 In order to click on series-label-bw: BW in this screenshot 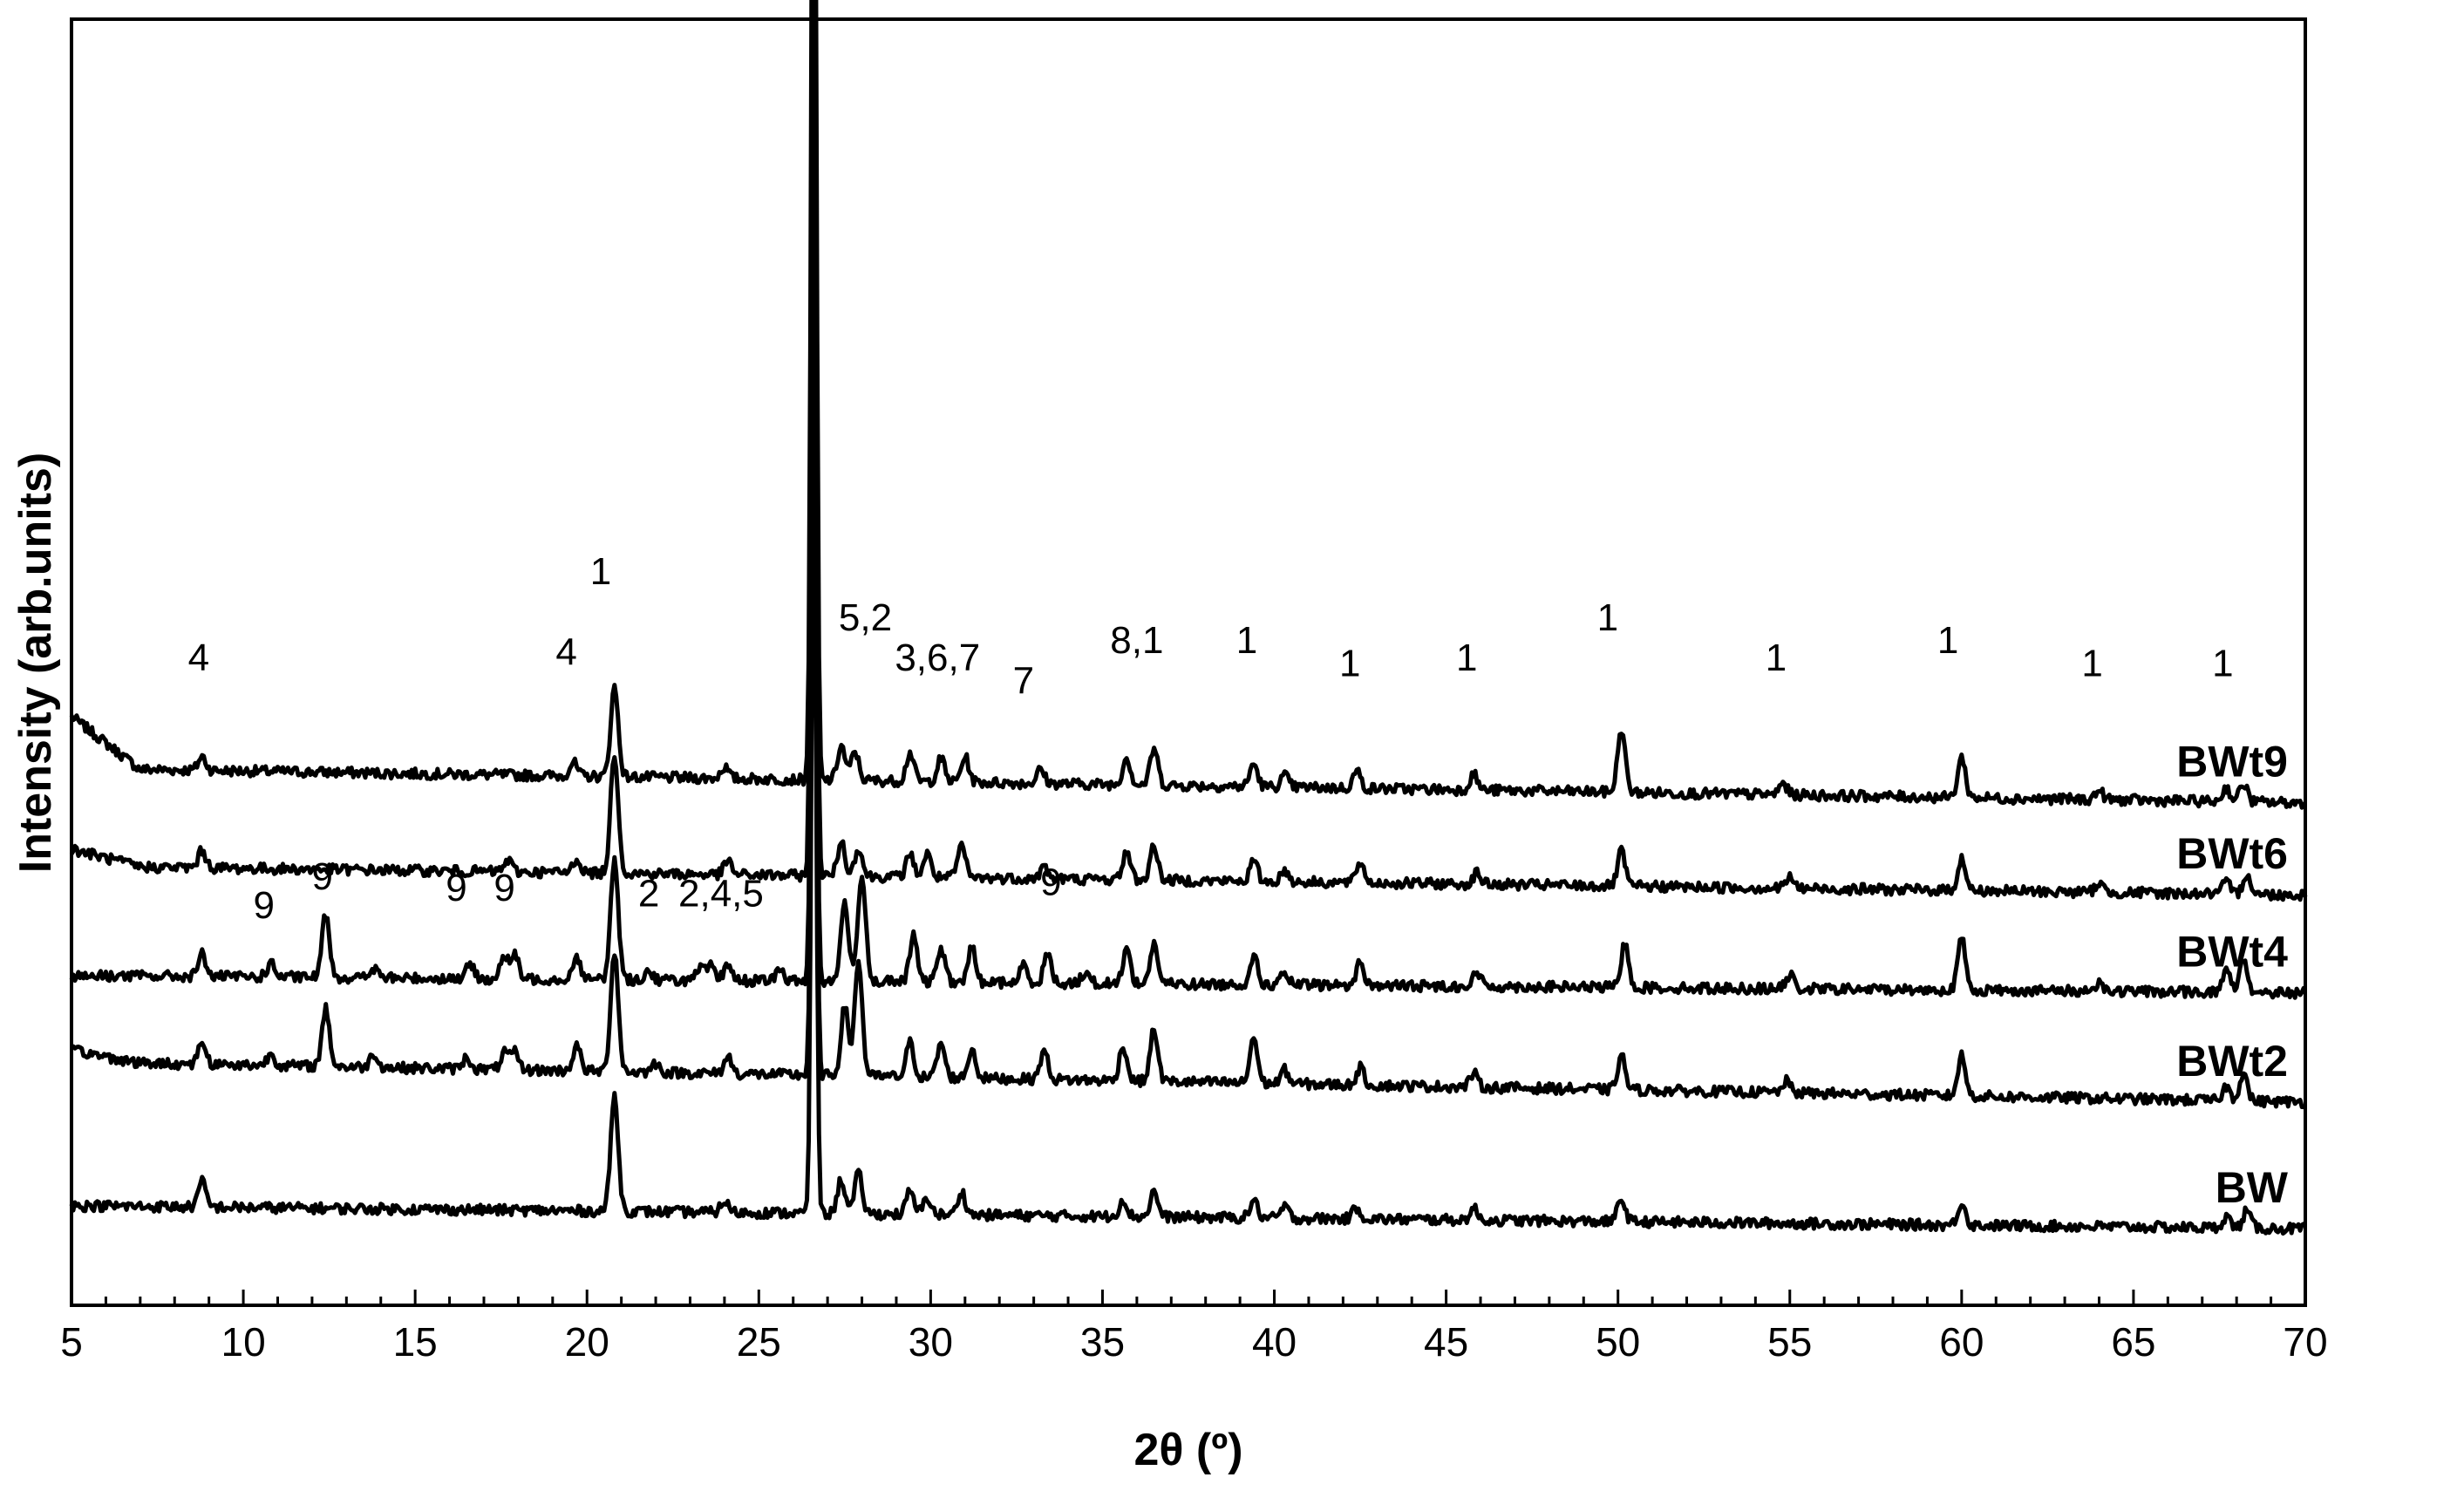, I will do `click(2252, 1187)`.